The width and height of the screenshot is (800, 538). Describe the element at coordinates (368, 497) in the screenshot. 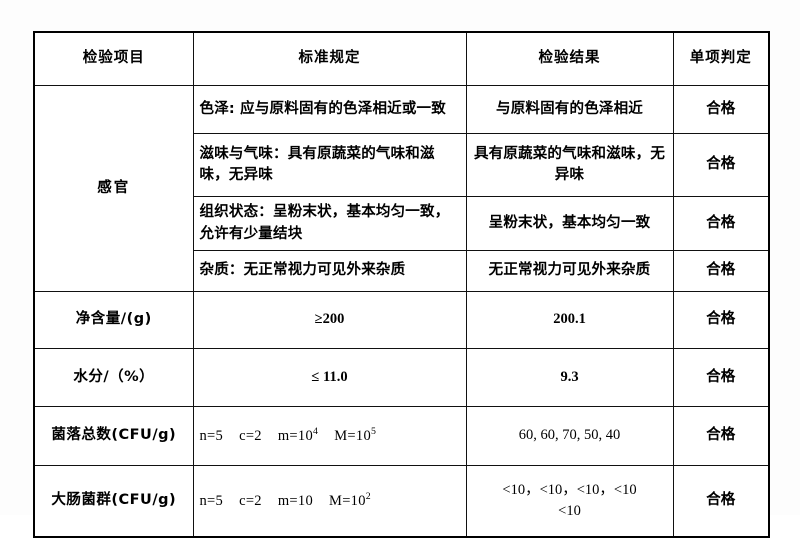

I see `coliform-M-exponent: 2` at that location.